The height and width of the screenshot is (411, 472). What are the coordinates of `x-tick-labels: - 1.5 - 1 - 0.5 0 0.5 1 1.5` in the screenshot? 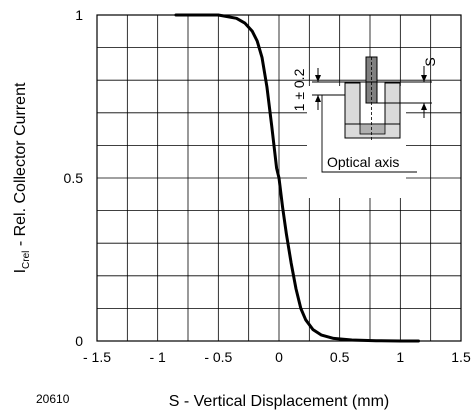 It's located at (277, 357).